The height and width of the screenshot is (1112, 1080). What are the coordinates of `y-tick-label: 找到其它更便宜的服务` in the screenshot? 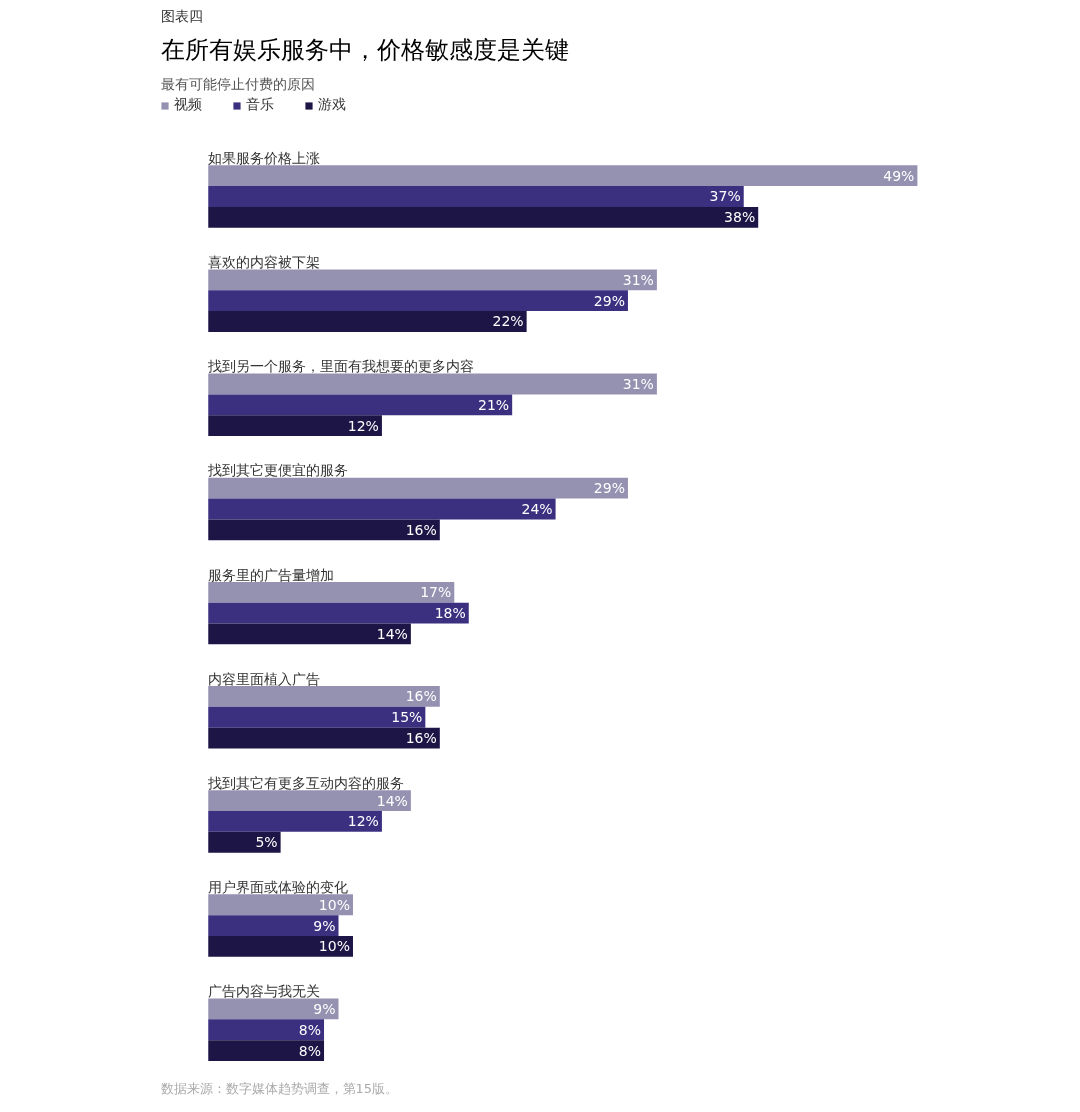 It's located at (278, 470).